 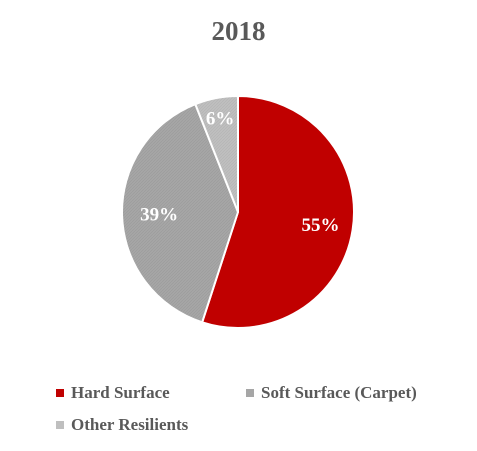 I want to click on chart-title: 2018, so click(x=238, y=31).